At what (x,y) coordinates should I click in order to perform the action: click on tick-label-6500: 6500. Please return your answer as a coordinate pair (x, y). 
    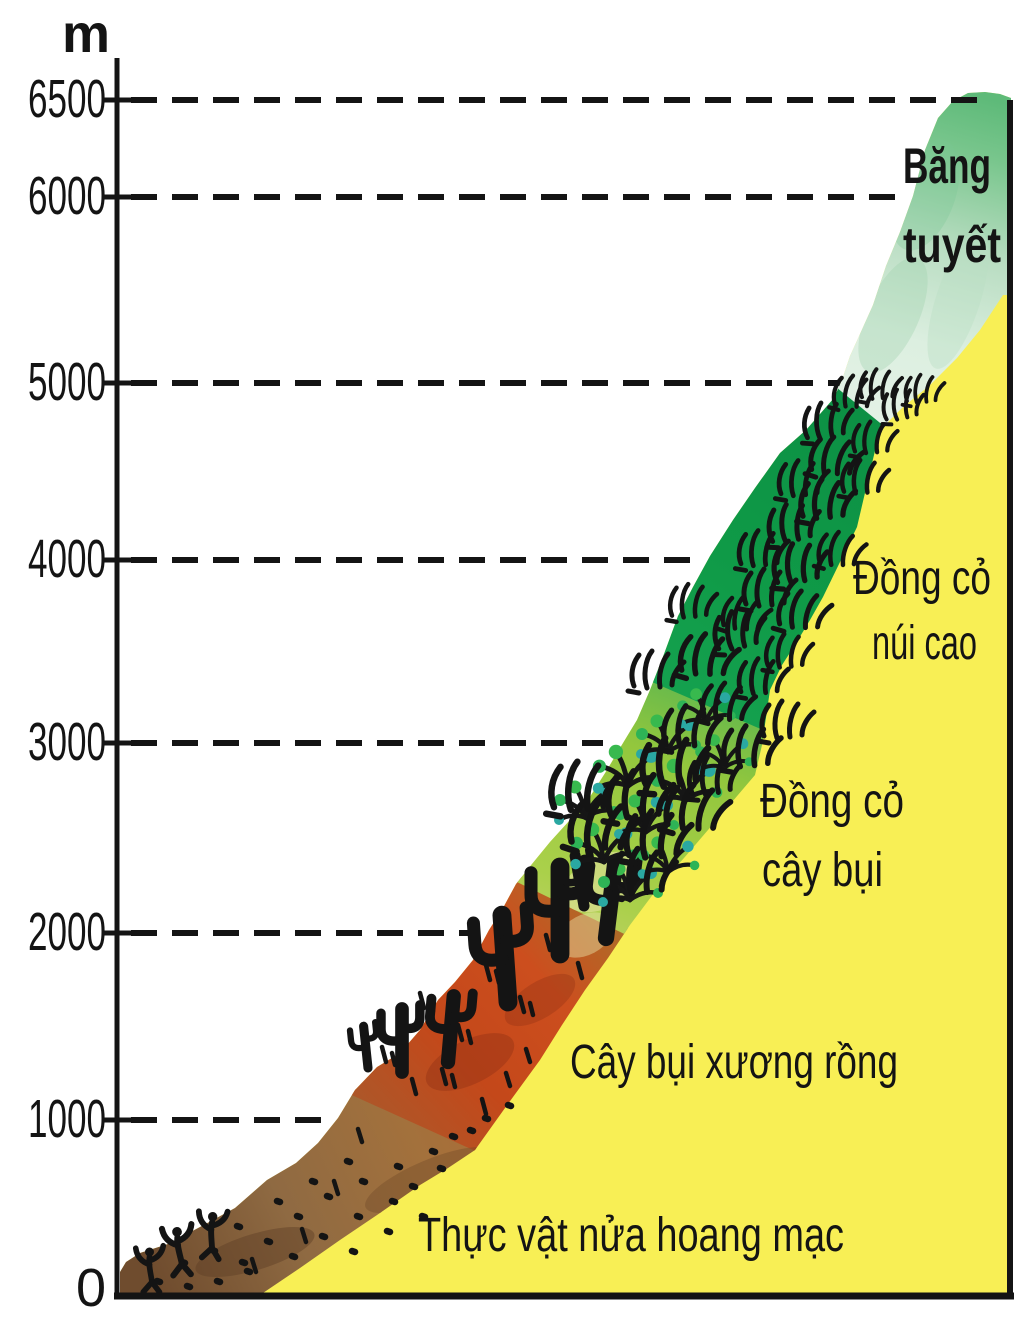
    Looking at the image, I should click on (67, 99).